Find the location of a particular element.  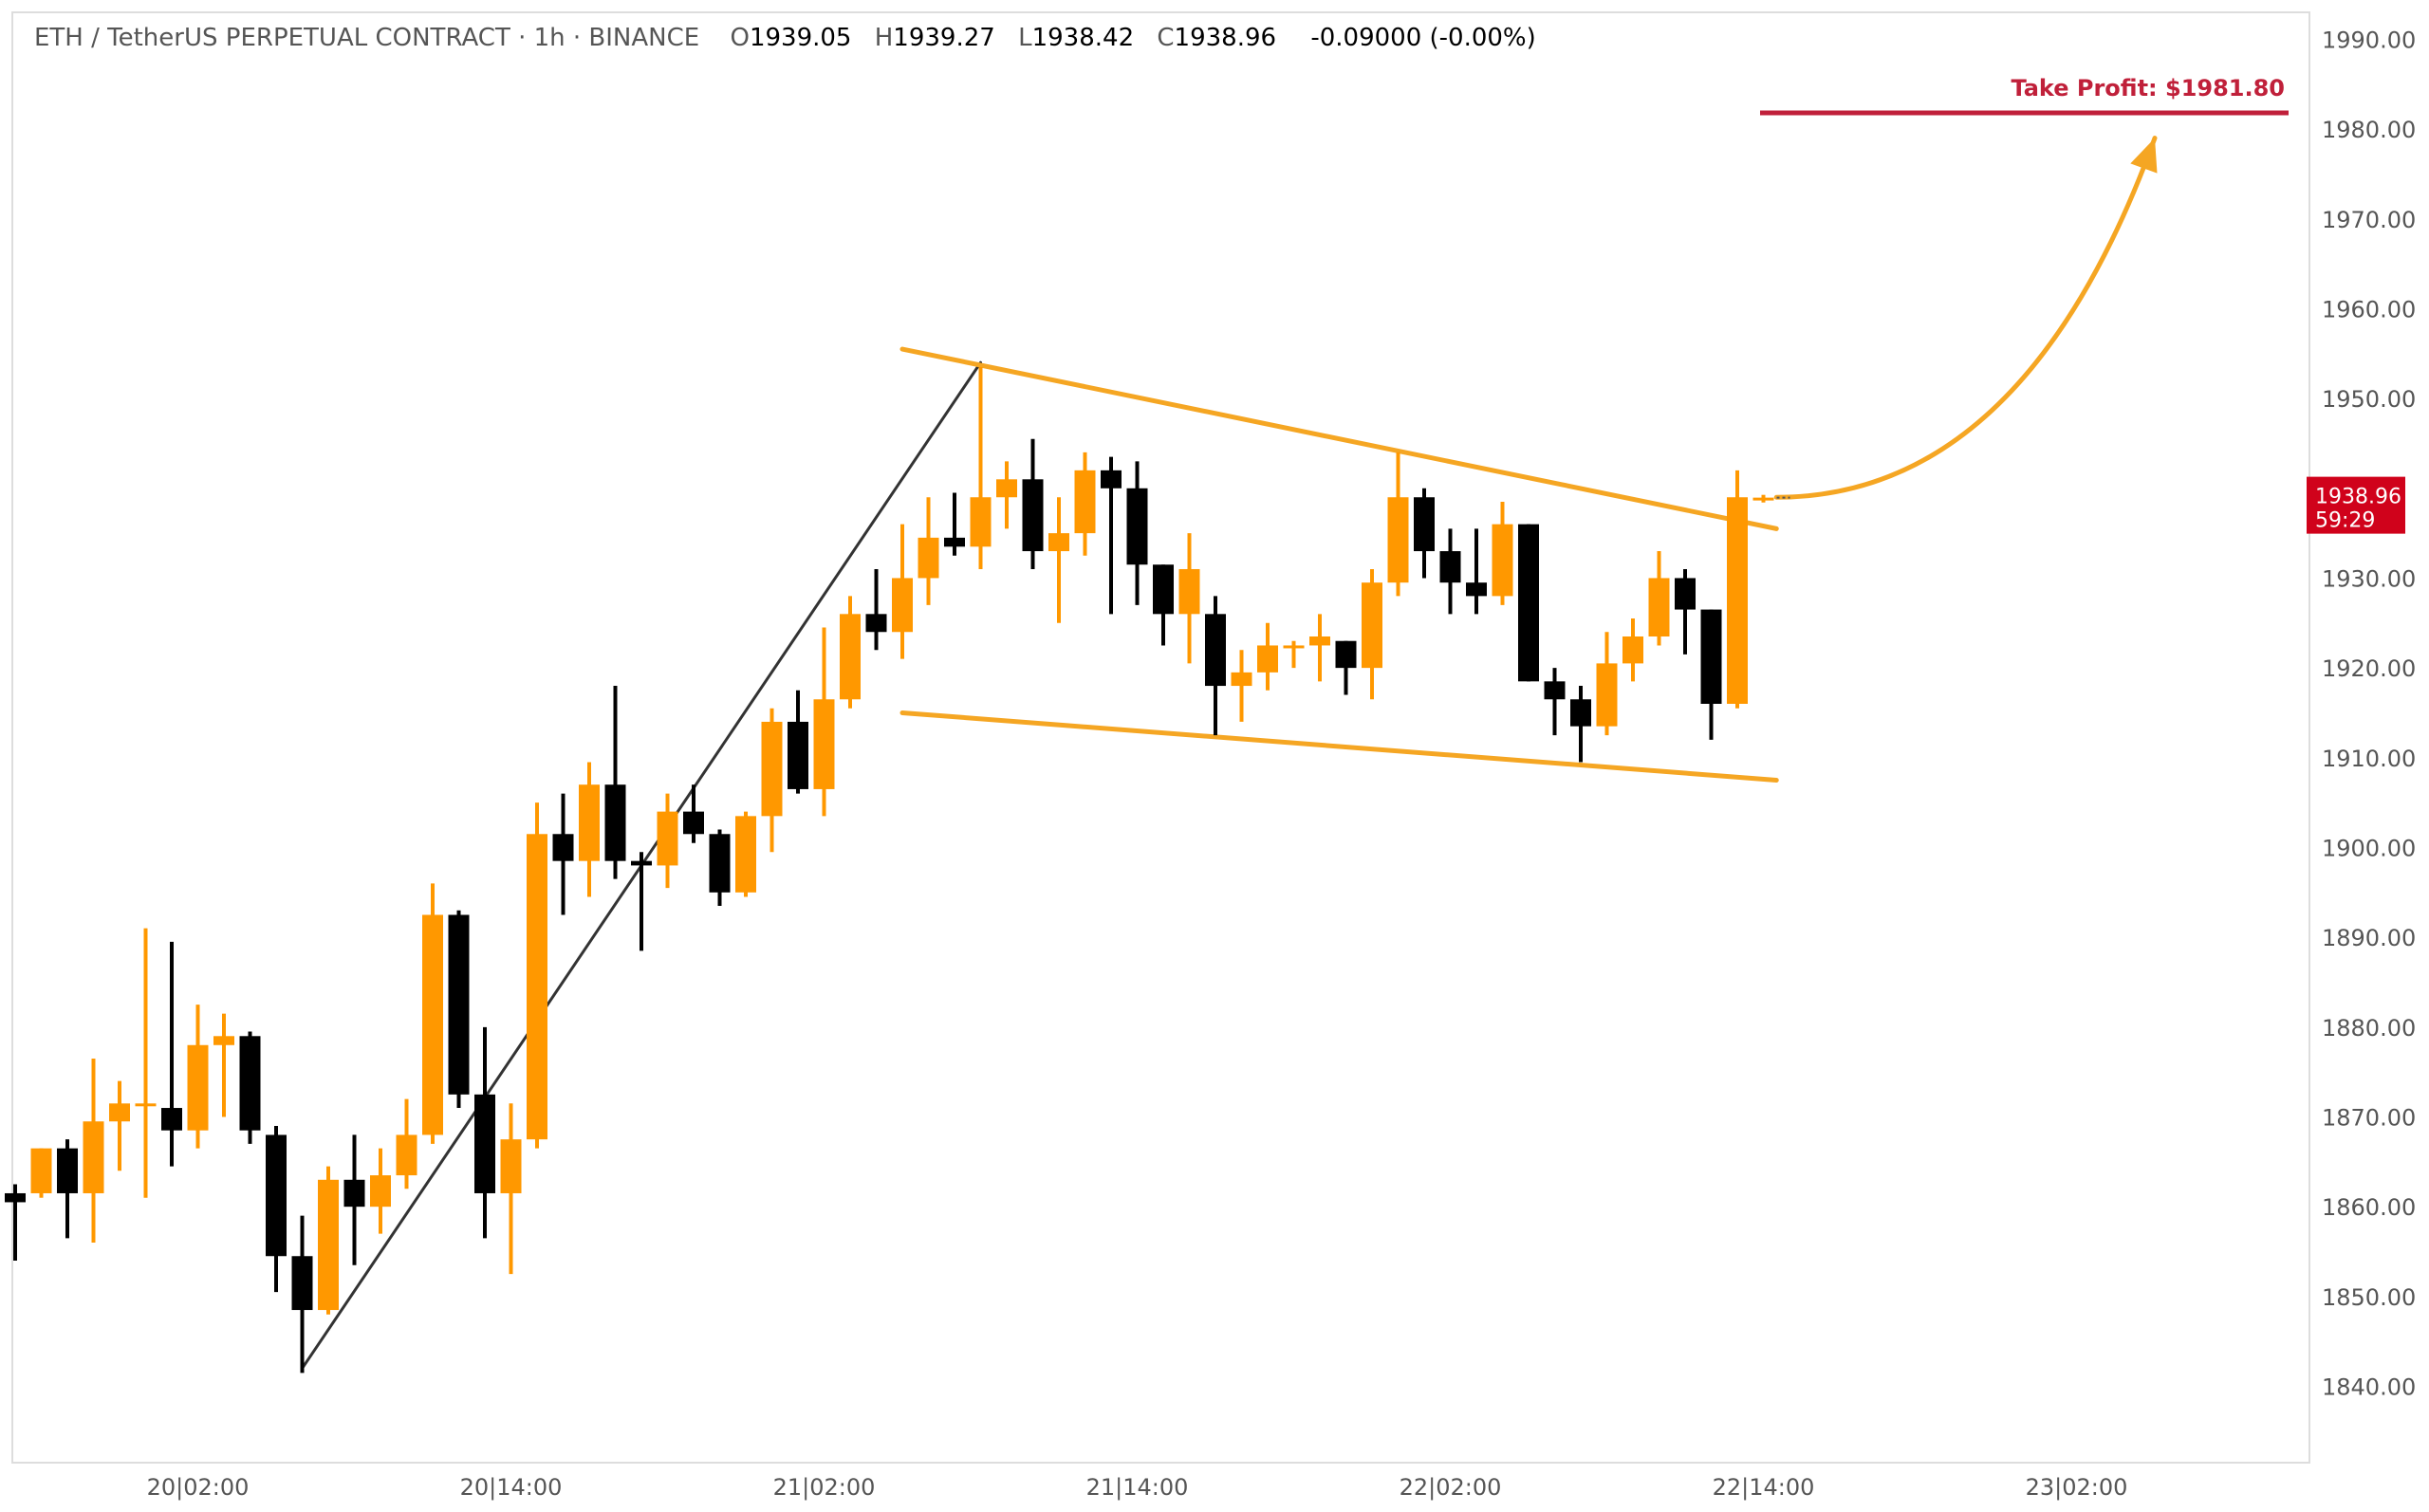

x-tick-label: 23|02:00 is located at coordinates (2077, 1487).